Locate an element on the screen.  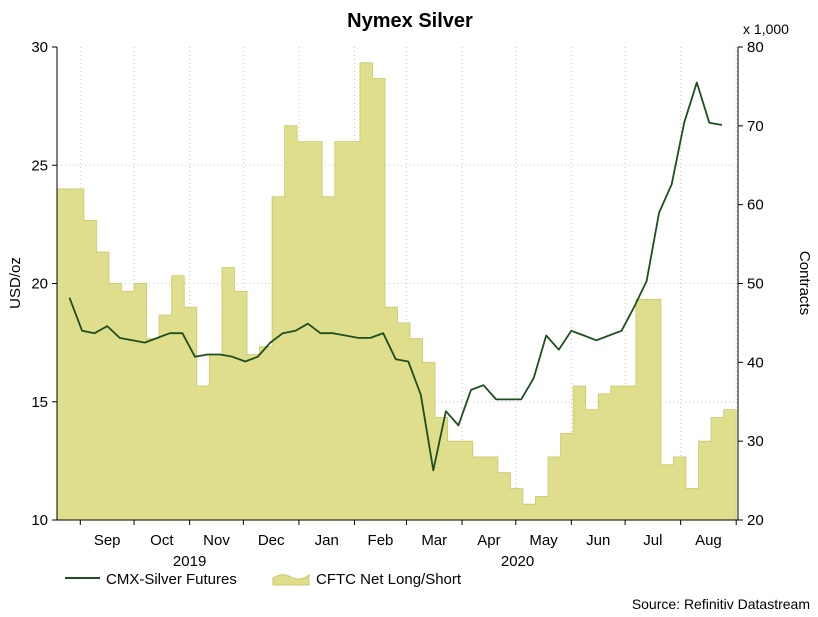
x-month-label: Dec is located at coordinates (271, 540).